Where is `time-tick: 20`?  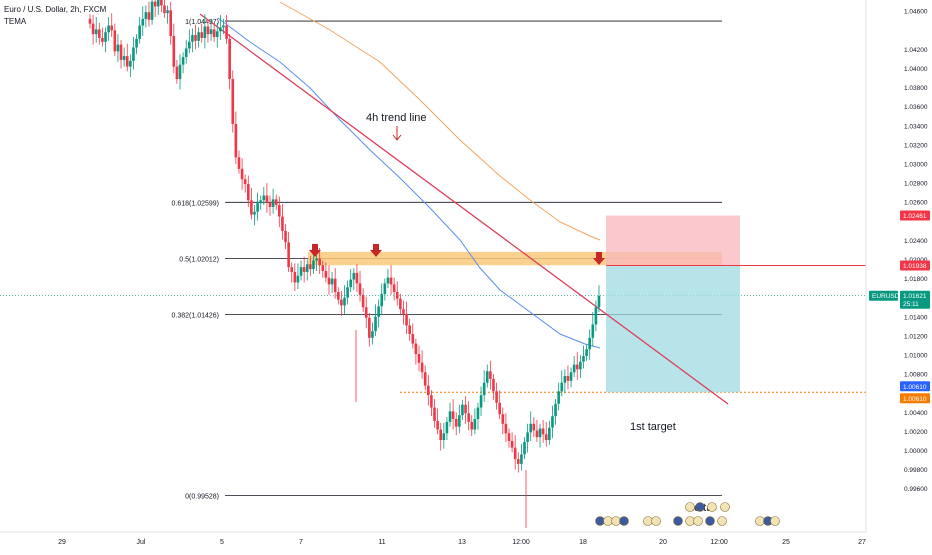
time-tick: 20 is located at coordinates (663, 542).